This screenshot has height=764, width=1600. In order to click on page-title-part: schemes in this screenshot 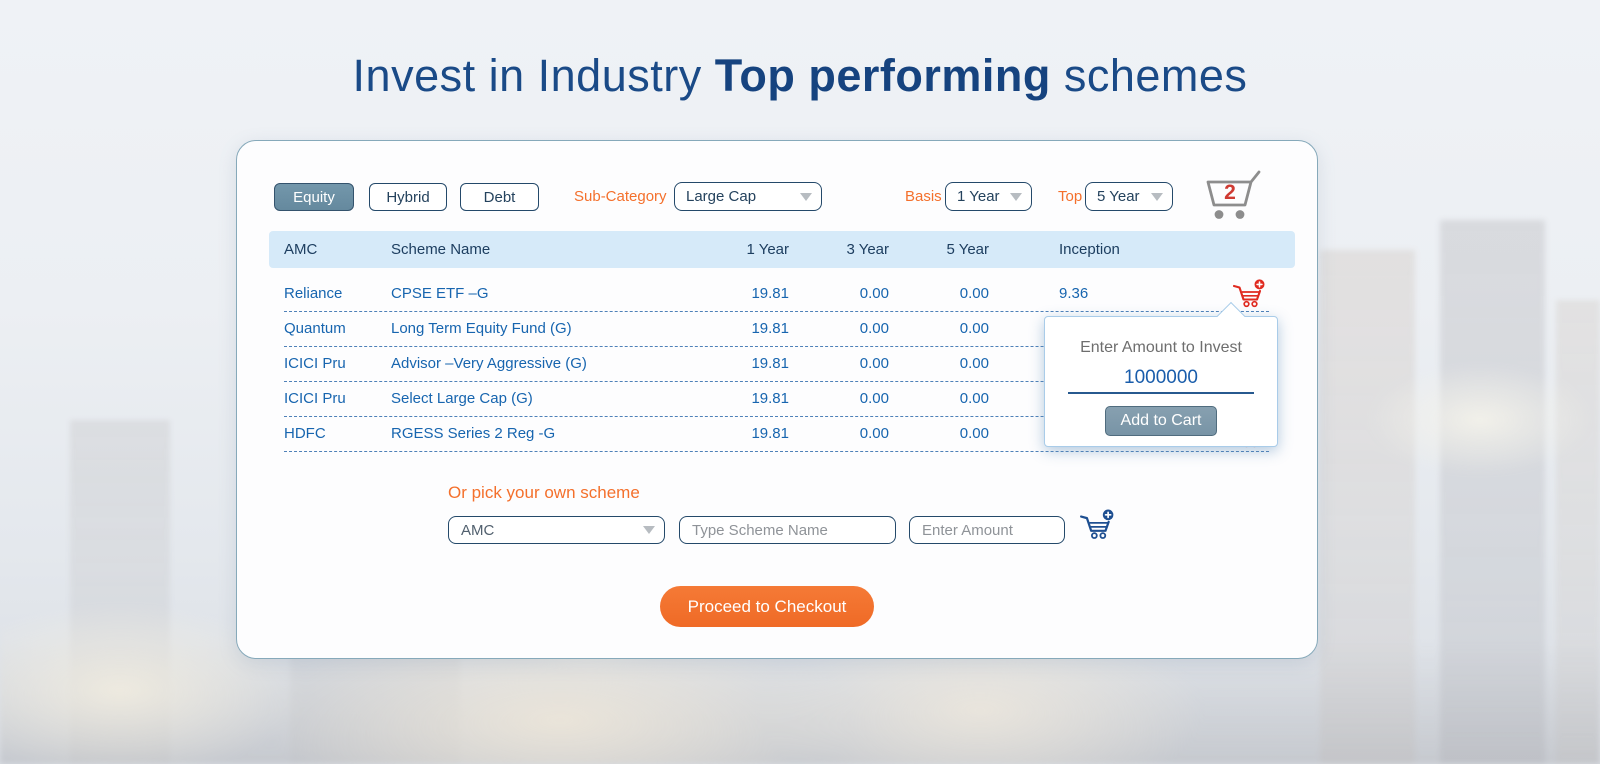, I will do `click(1149, 75)`.